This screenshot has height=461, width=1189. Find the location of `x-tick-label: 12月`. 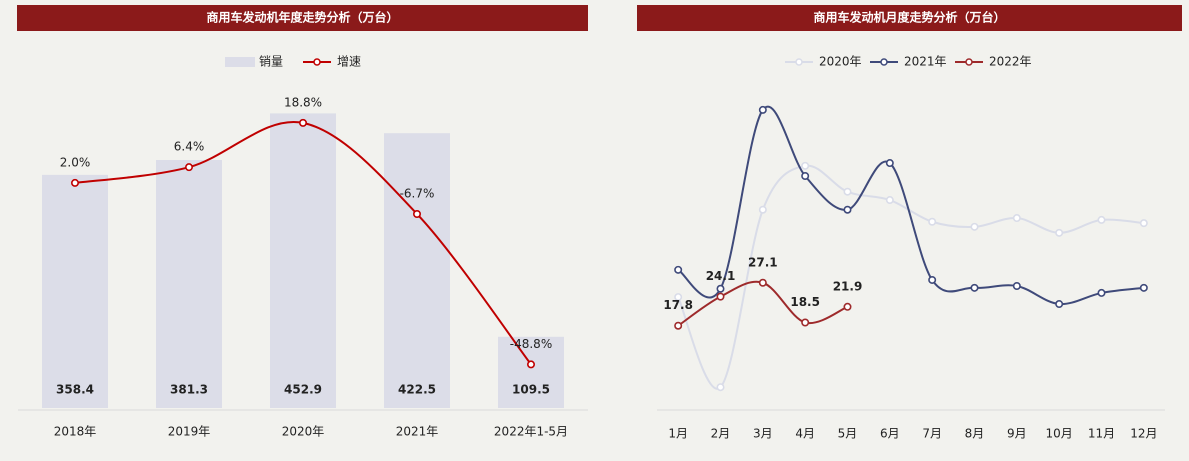

x-tick-label: 12月 is located at coordinates (1143, 434).